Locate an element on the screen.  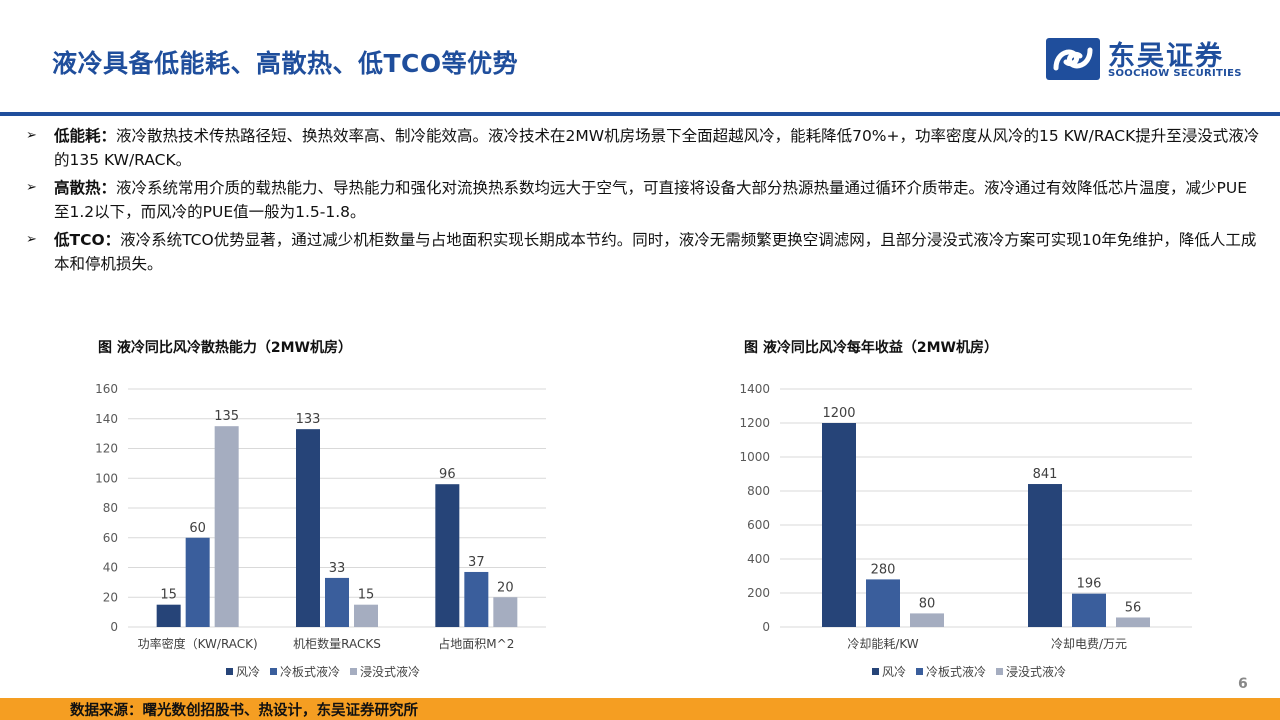
bullet-key: 低TCO： is located at coordinates (87, 240).